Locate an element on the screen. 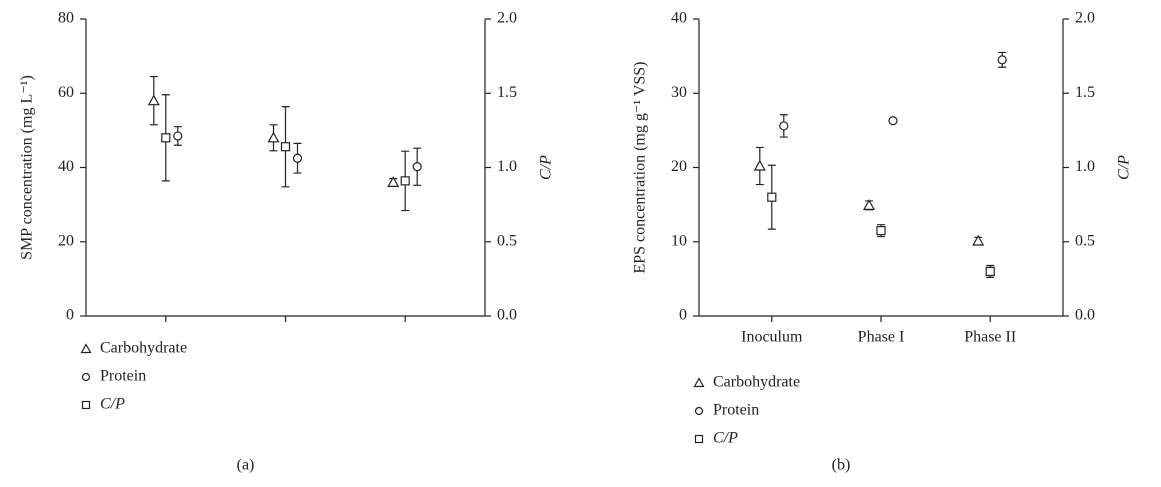 The height and width of the screenshot is (487, 1161). y-tick-label: 80 is located at coordinates (66, 18).